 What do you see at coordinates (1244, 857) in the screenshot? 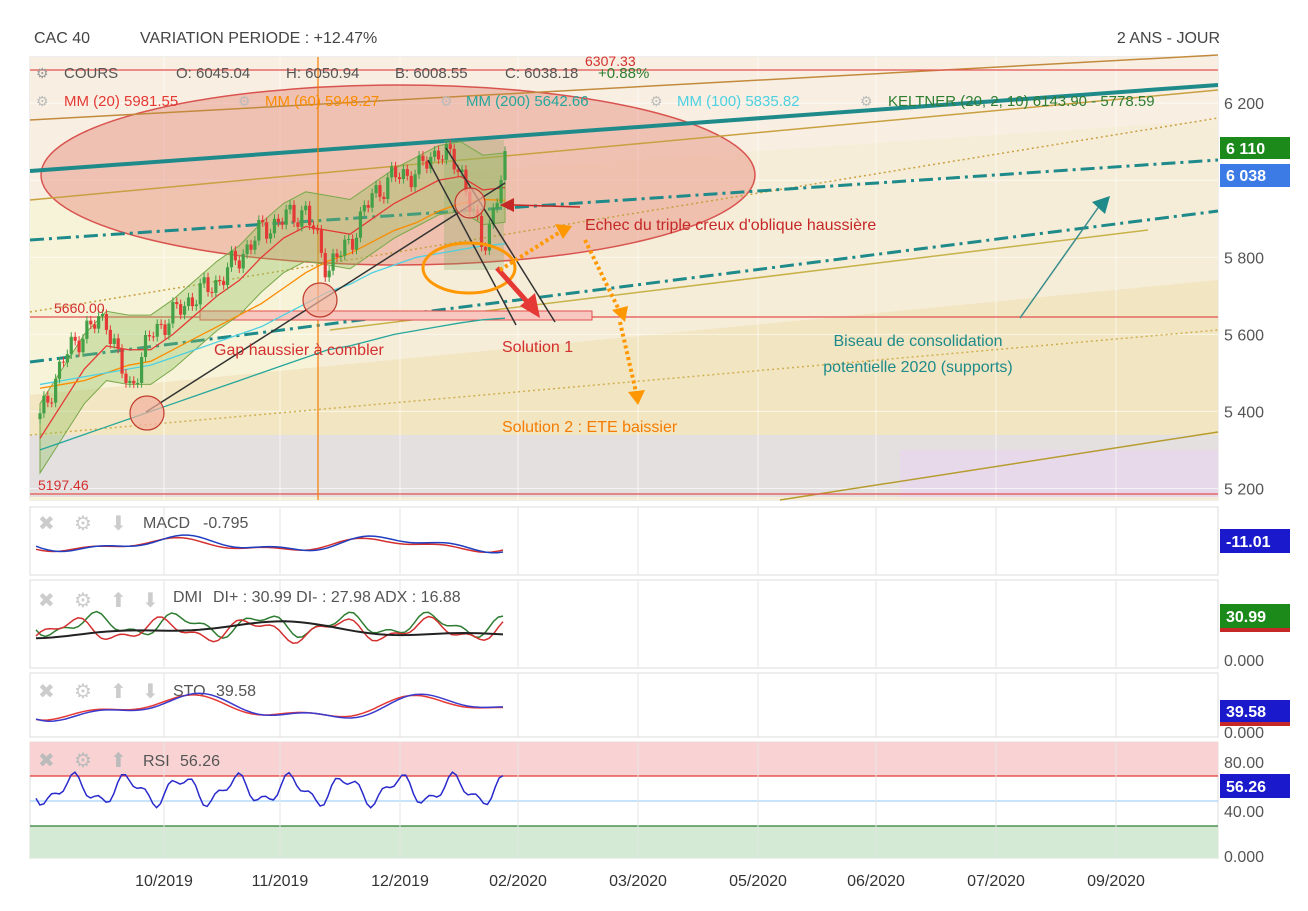
I see `rsi-axis-0: 0.000` at bounding box center [1244, 857].